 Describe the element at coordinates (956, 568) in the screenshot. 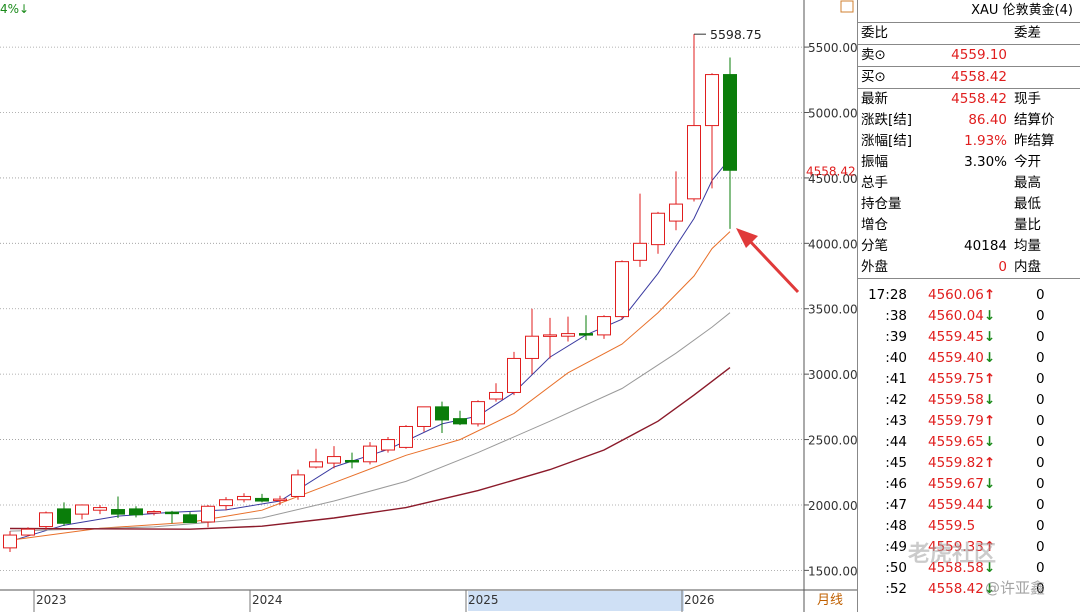

I see `tick-price-value: 4558.58` at that location.